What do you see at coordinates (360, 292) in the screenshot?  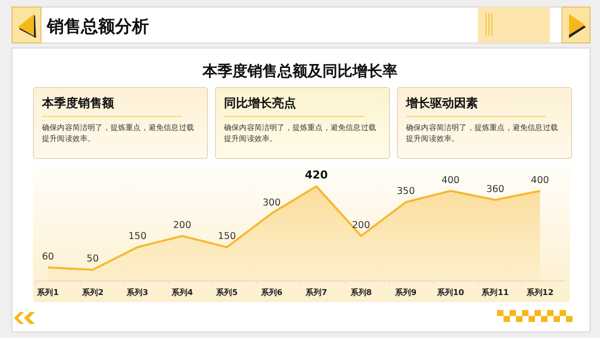 I see `x-tick-label: 系列8` at bounding box center [360, 292].